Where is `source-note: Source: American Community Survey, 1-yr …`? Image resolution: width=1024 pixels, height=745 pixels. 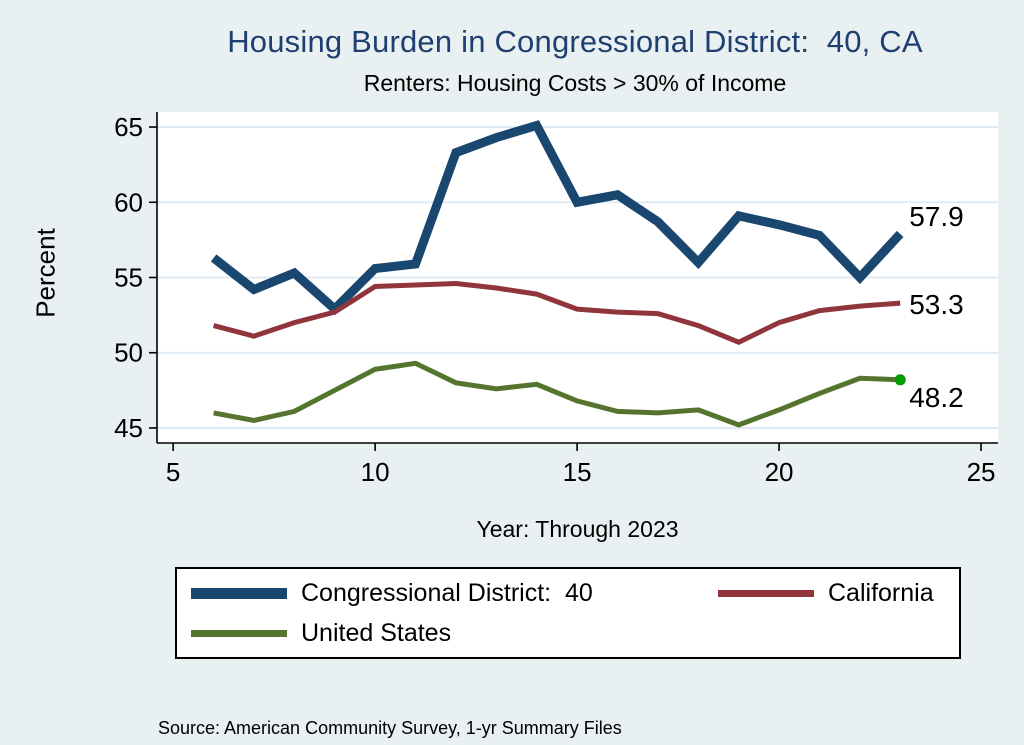
source-note: Source: American Community Survey, 1-yr … is located at coordinates (467, 708).